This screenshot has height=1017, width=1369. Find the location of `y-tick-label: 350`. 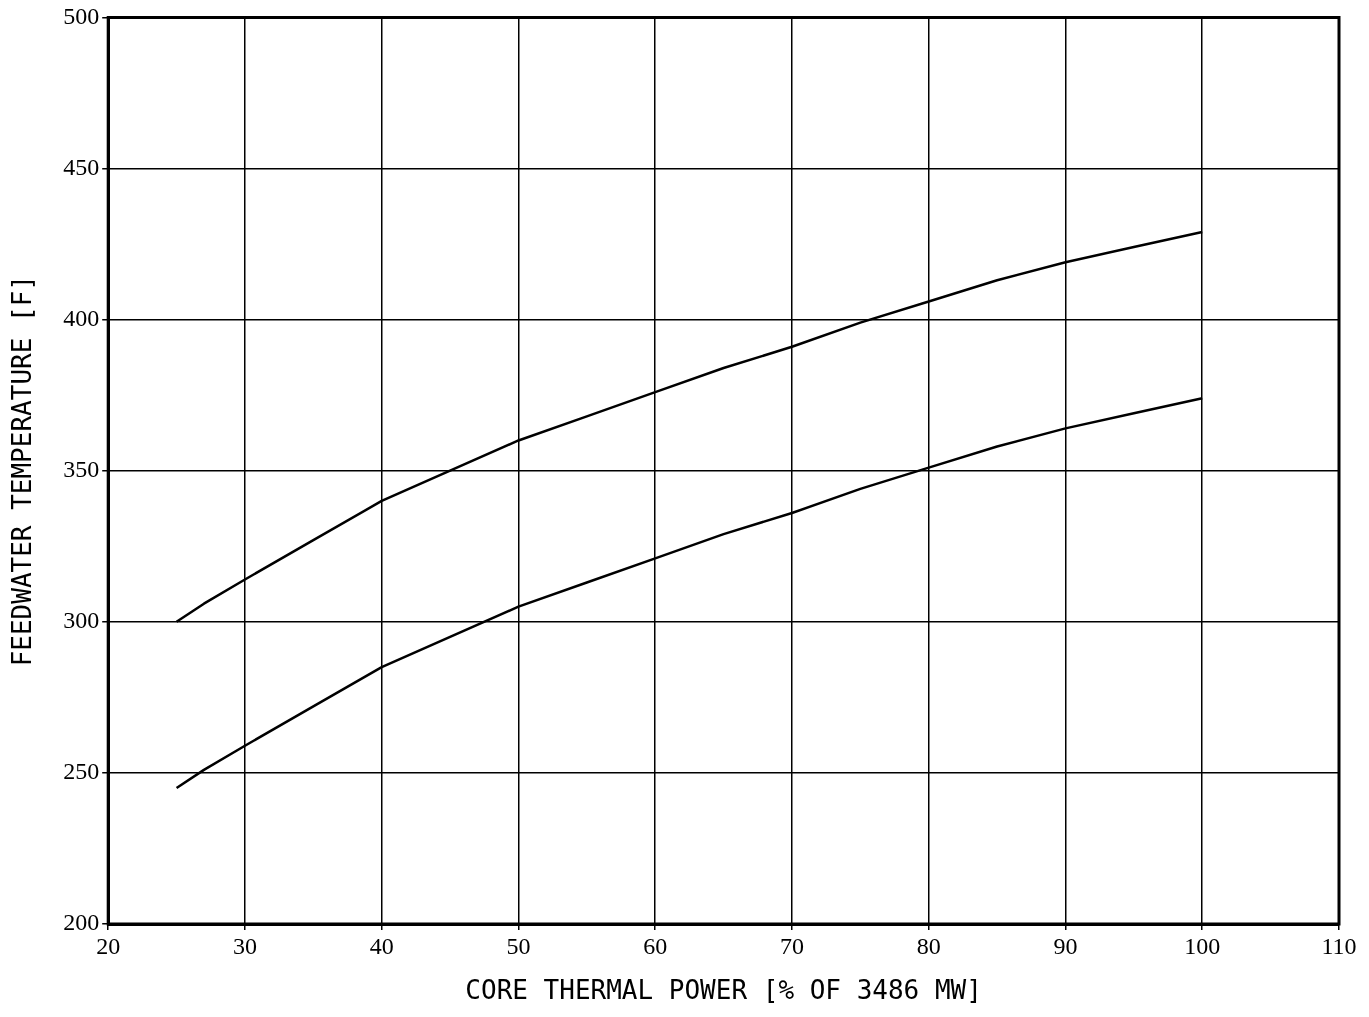

y-tick-label: 350 is located at coordinates (81, 469).